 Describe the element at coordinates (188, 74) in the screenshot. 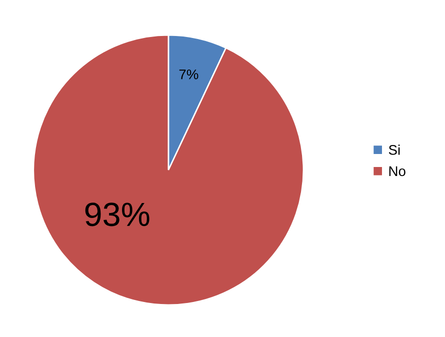

I see `data-label: 7%` at that location.